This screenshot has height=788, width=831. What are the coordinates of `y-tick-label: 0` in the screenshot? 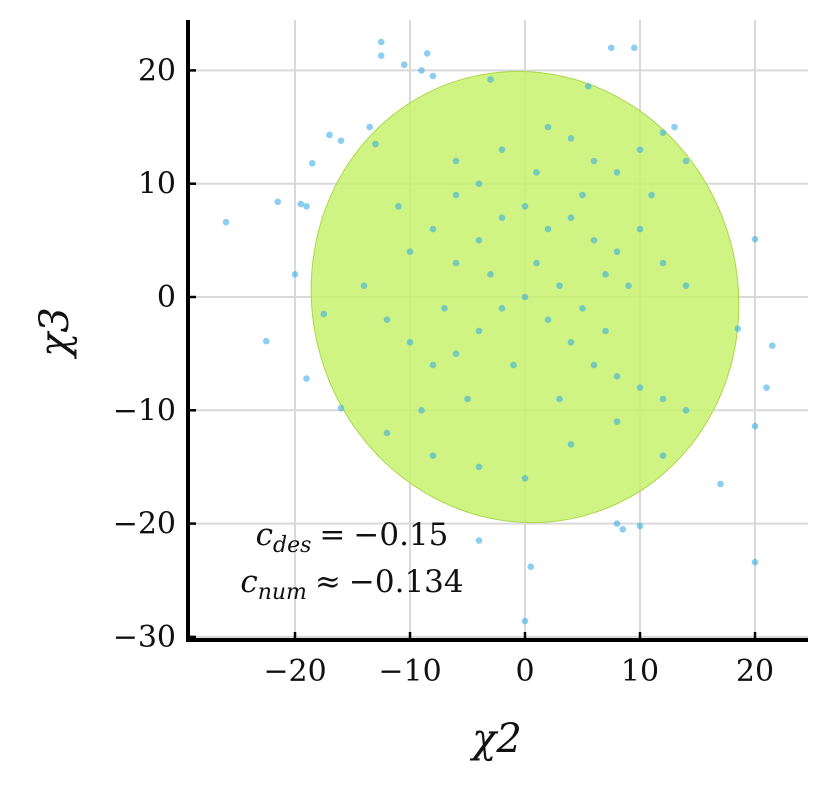 It's located at (166, 297).